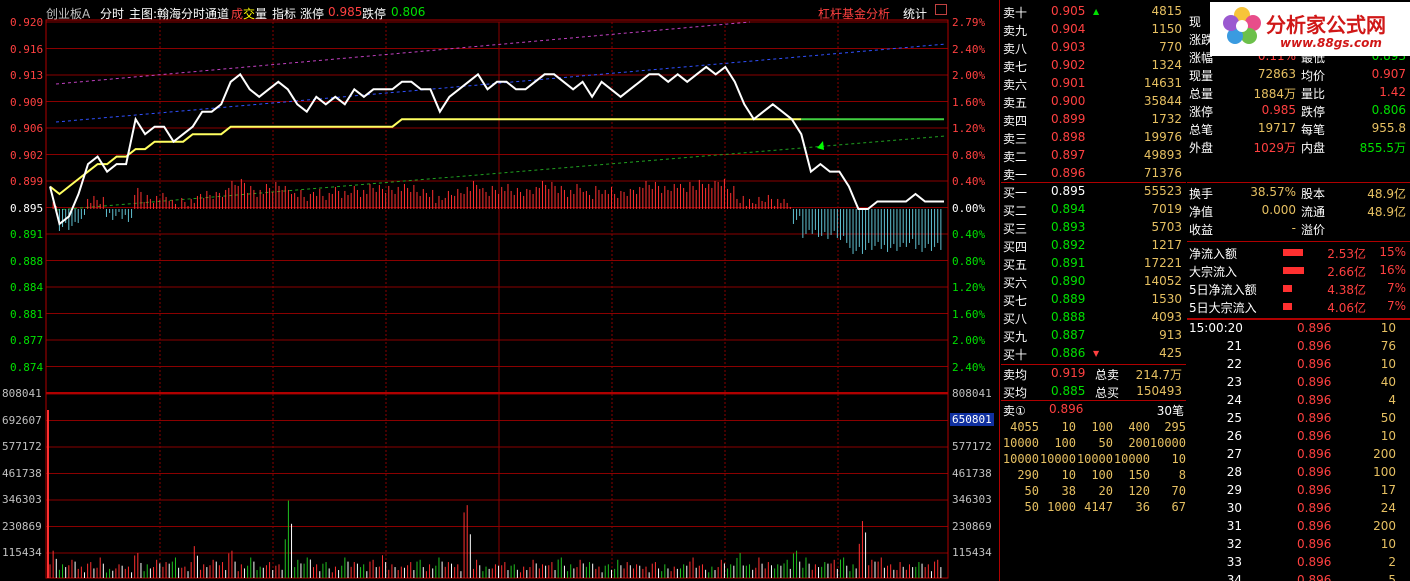  I want to click on tick-row: 28 0.896 100, so click(1298, 473).